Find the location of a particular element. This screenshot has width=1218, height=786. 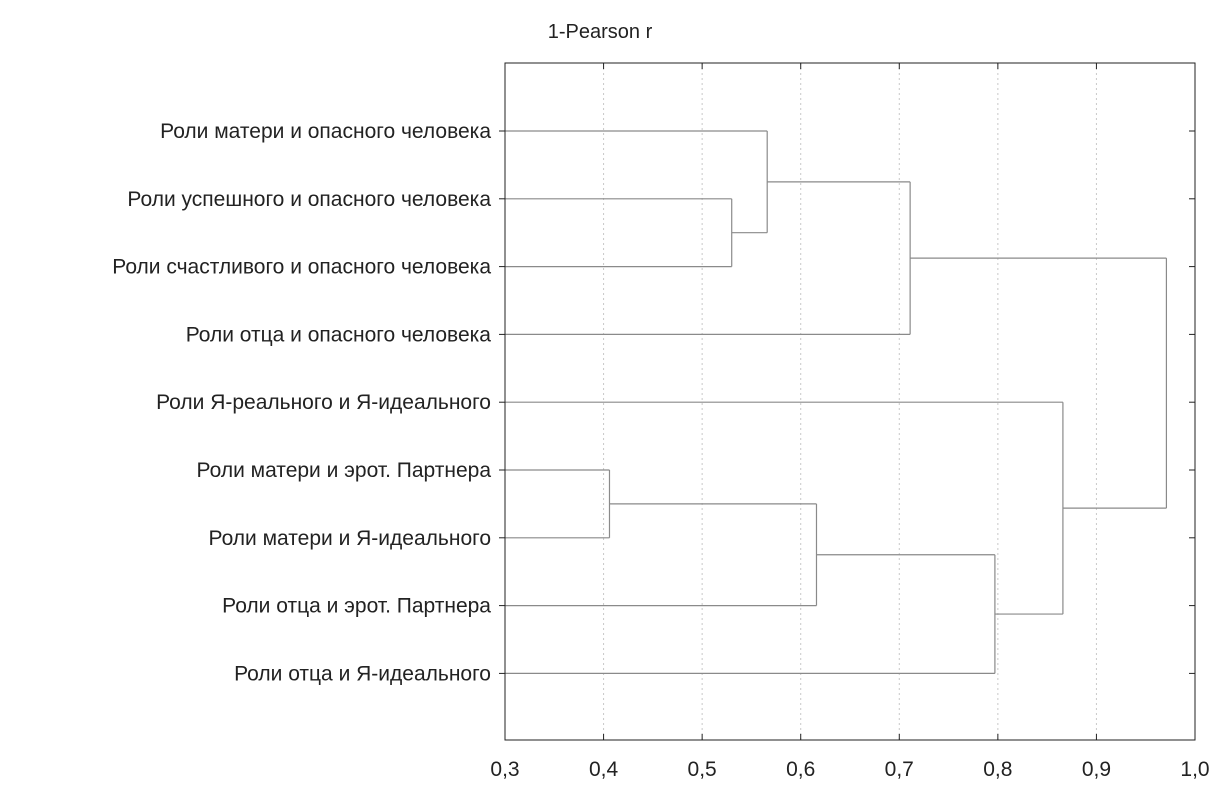

leaf-label: Роли успешного и опасного человека is located at coordinates (309, 199).